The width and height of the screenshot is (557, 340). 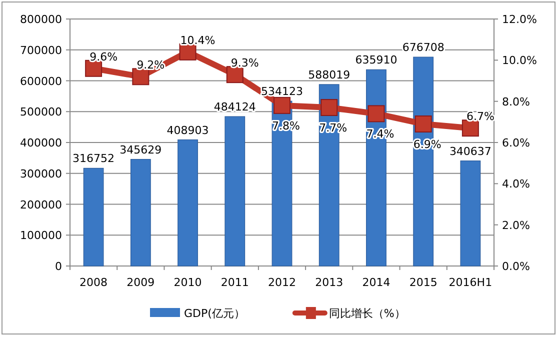 What do you see at coordinates (516, 266) in the screenshot?
I see `y2-tick-label: 0.0%` at bounding box center [516, 266].